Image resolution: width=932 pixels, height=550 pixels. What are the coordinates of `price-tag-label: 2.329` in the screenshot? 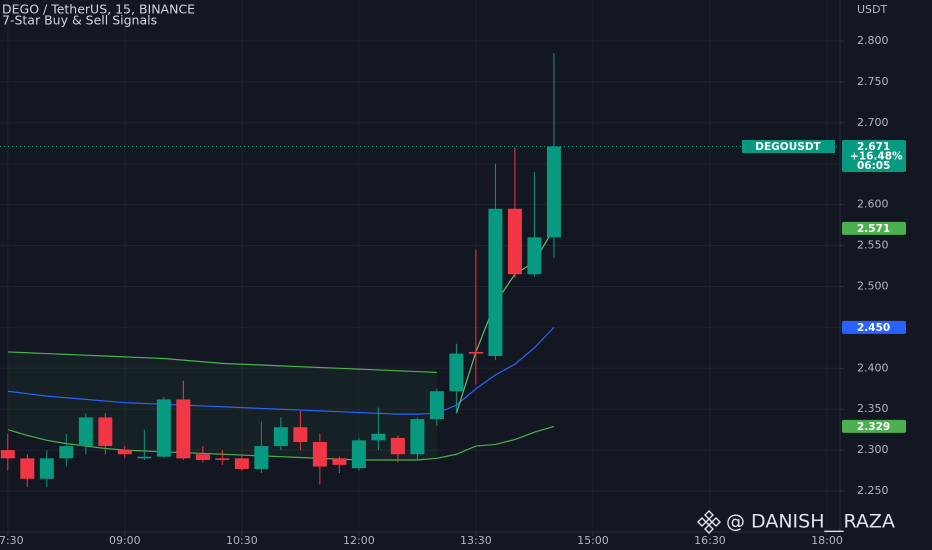 It's located at (873, 427).